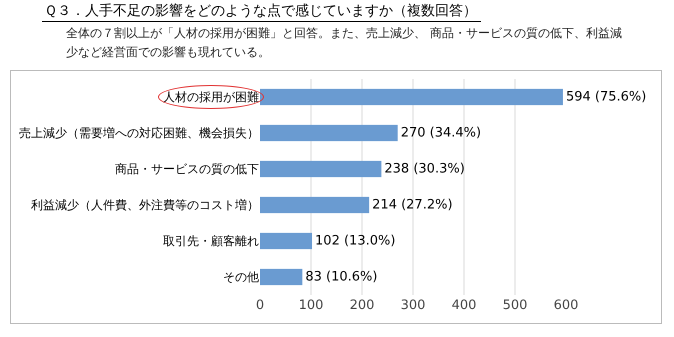 This screenshot has height=337, width=674. What do you see at coordinates (187, 169) in the screenshot?
I see `y-tick-label: 商品・サービスの質の低下` at bounding box center [187, 169].